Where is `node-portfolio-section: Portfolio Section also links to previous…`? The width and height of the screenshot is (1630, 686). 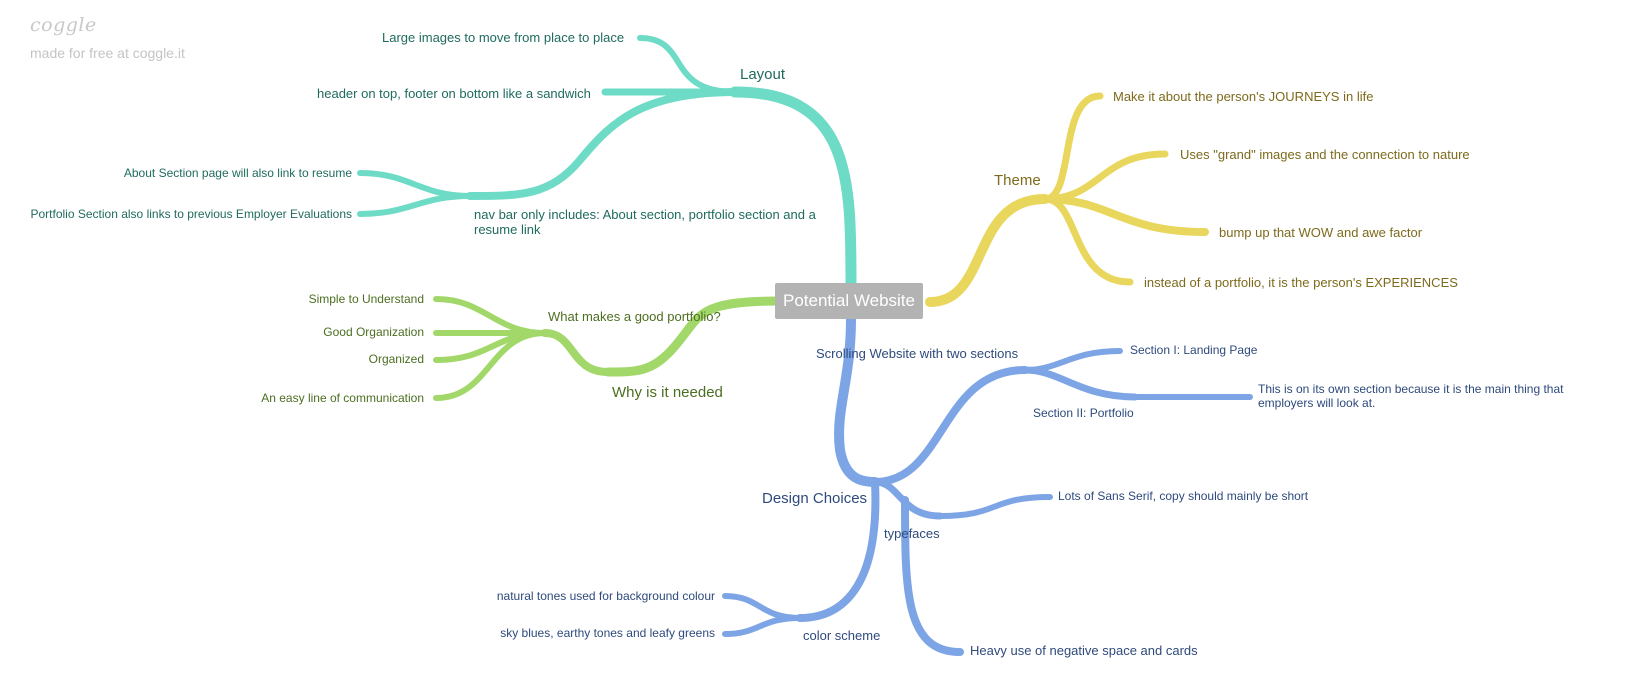 node-portfolio-section: Portfolio Section also links to previous… is located at coordinates (191, 214).